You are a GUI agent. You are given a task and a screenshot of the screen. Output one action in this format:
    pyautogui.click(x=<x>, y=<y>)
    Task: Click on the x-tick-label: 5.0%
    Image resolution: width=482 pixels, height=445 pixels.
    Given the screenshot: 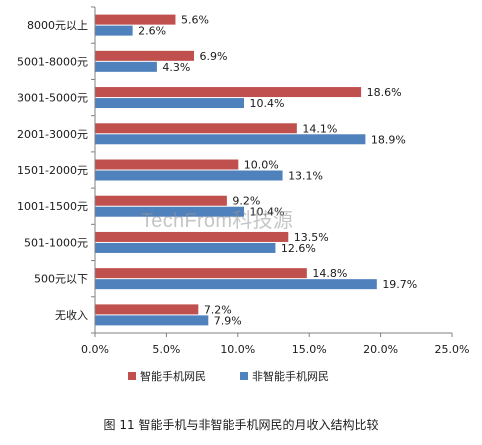 What is the action you would take?
    pyautogui.click(x=166, y=349)
    